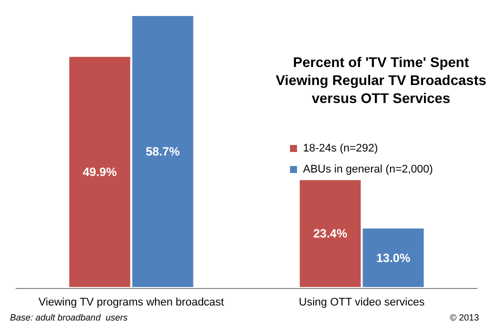  I want to click on legend-label: 18-24s (n=292), so click(340, 148).